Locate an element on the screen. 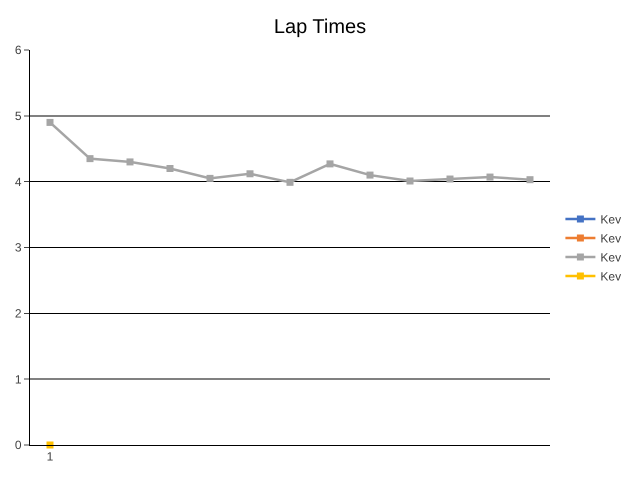 The height and width of the screenshot is (480, 640). y-tick-label: 1 is located at coordinates (18, 379).